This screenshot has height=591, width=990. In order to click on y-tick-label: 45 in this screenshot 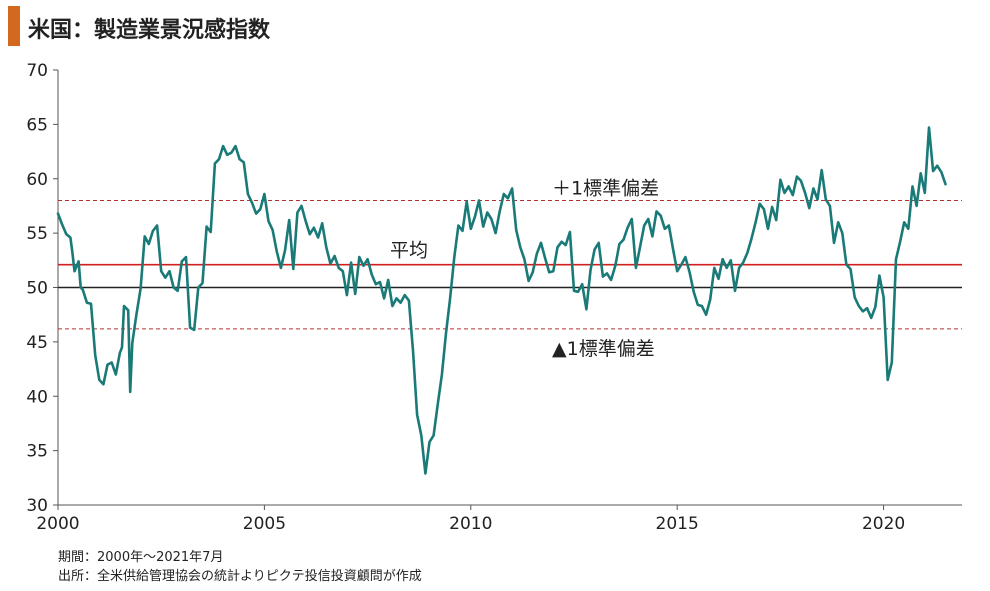, I will do `click(37, 343)`.